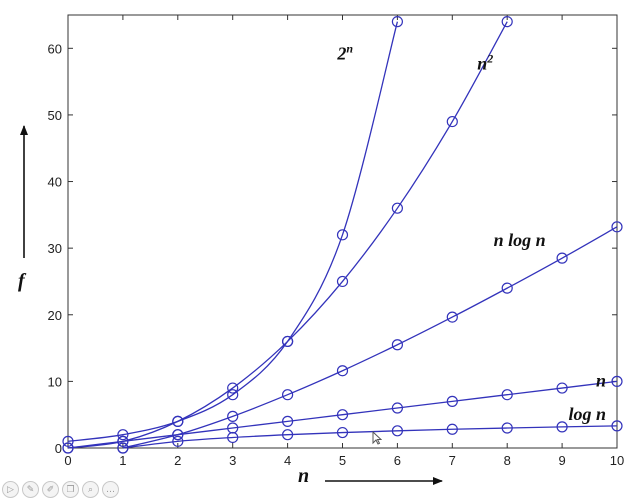  I want to click on x-tick-label: 3, so click(232, 460).